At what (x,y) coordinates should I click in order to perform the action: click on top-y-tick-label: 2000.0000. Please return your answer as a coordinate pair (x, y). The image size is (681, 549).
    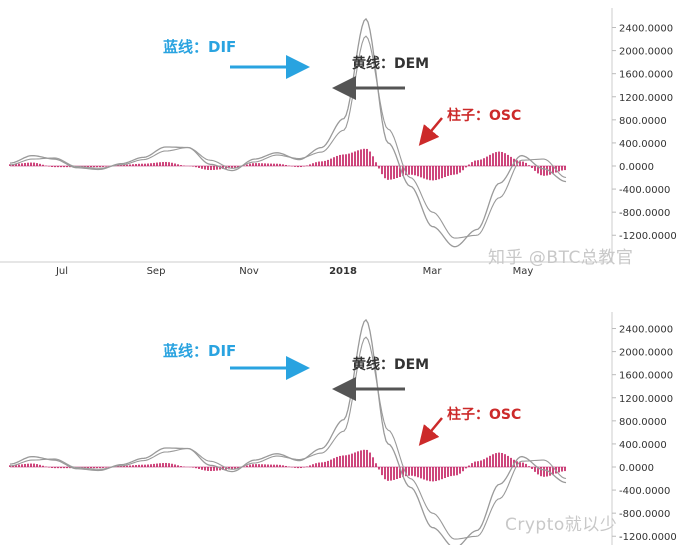
    Looking at the image, I should click on (646, 52).